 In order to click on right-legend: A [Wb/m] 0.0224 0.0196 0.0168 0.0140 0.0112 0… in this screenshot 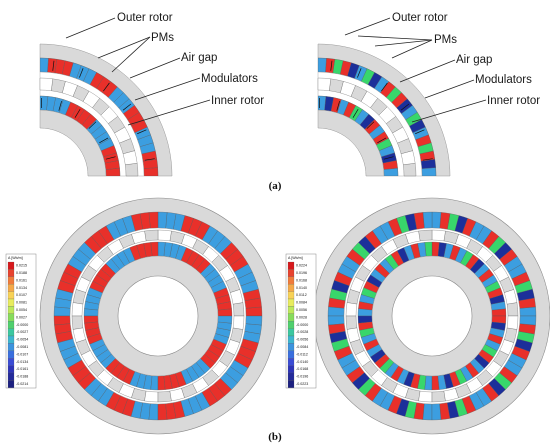, I will do `click(301, 321)`.